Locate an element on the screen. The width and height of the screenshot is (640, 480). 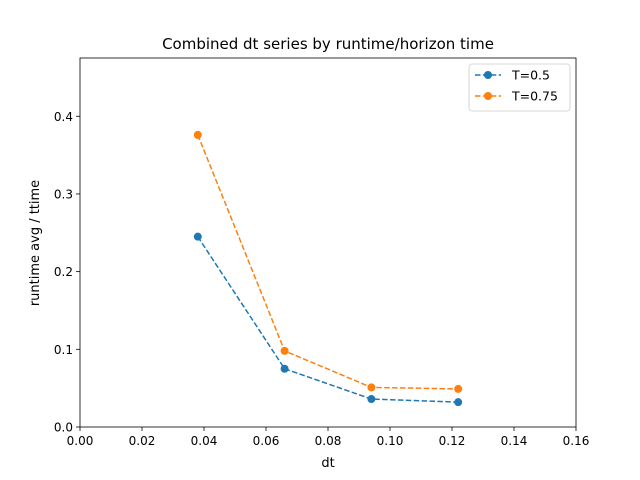
y-tick-label: 0.3 is located at coordinates (63, 194).